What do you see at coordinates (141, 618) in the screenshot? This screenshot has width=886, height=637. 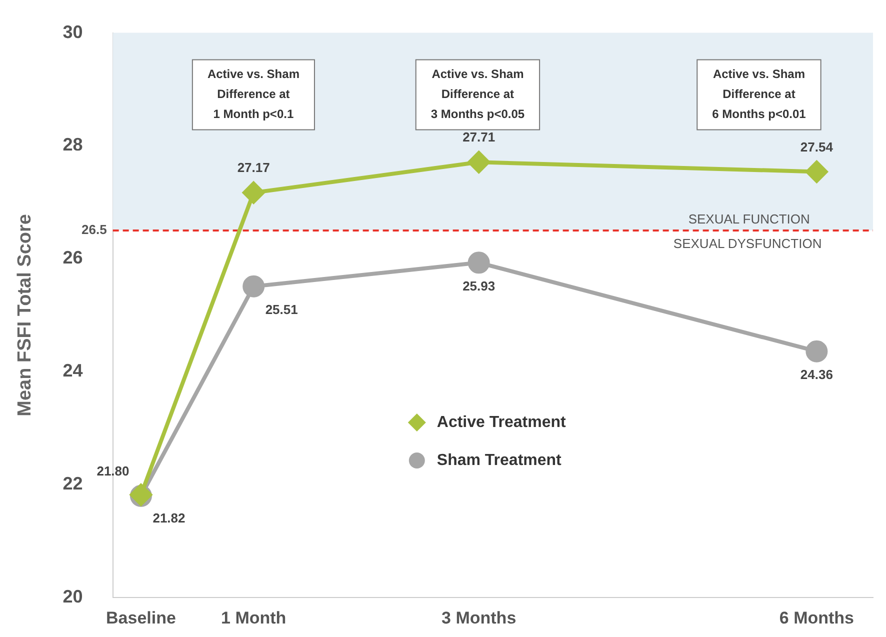 I see `x-tick-label: Baseline` at bounding box center [141, 618].